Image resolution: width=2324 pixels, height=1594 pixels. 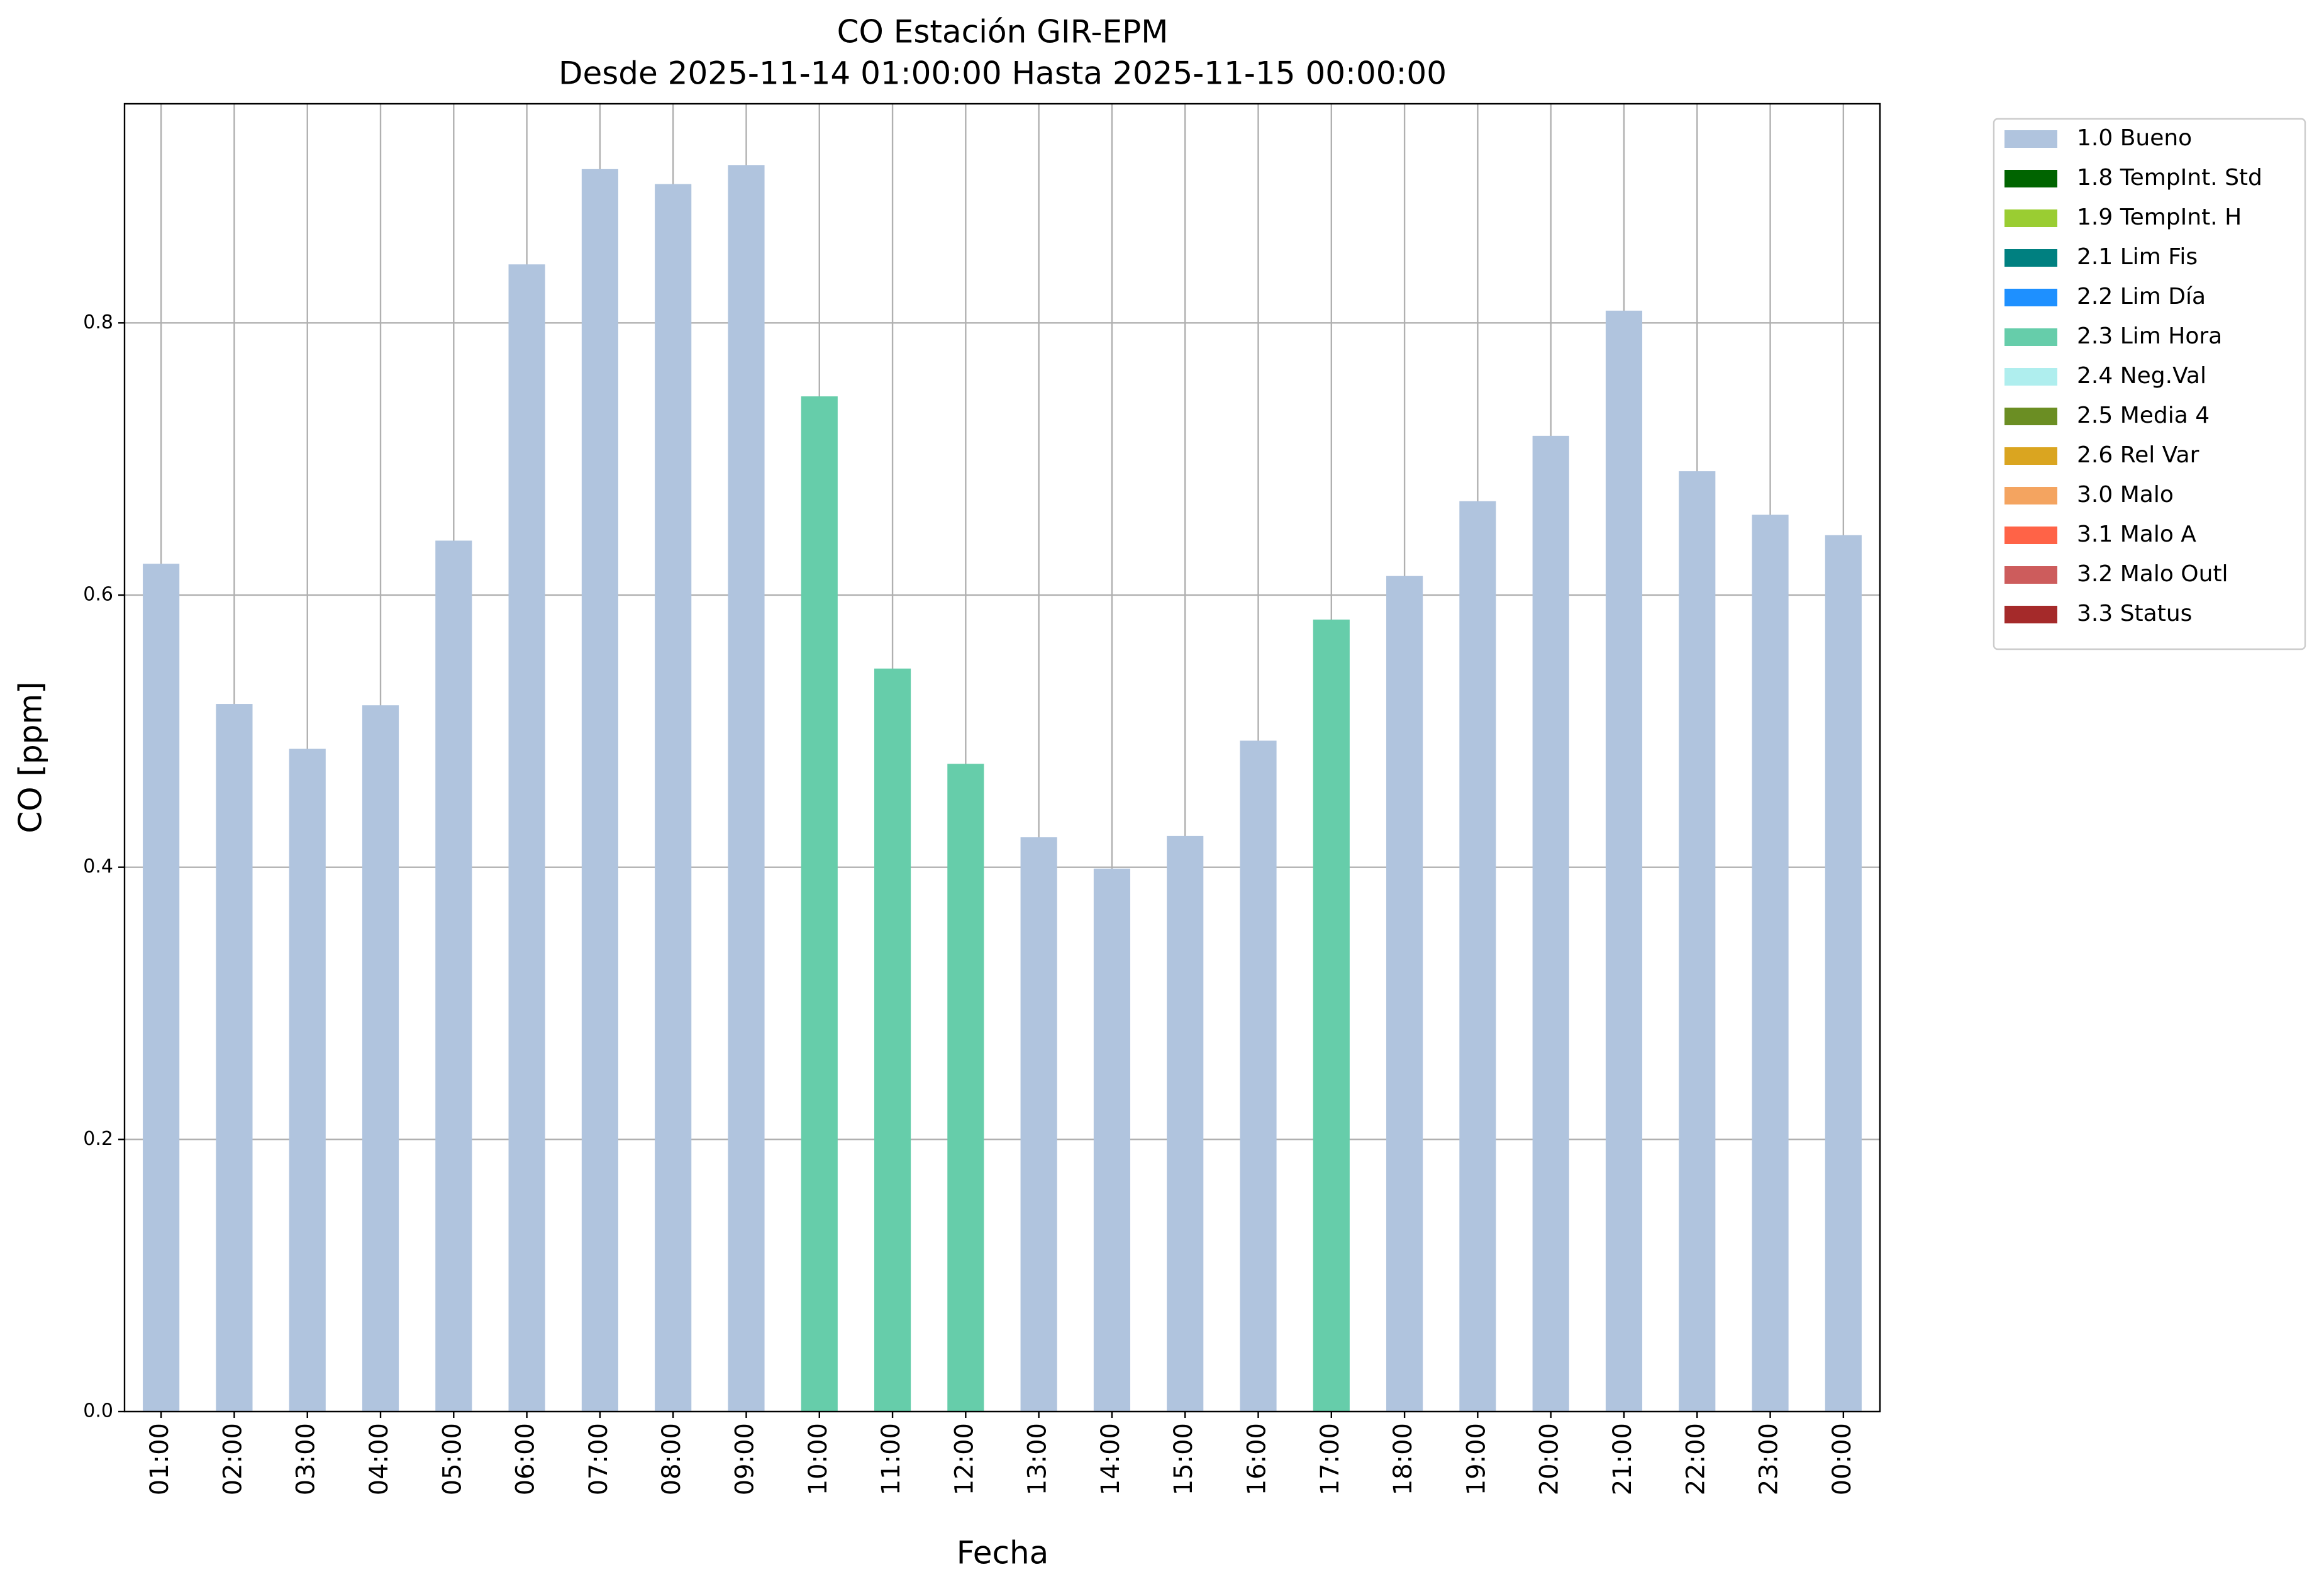 I want to click on y-tick-label: 0.4, so click(x=98, y=867).